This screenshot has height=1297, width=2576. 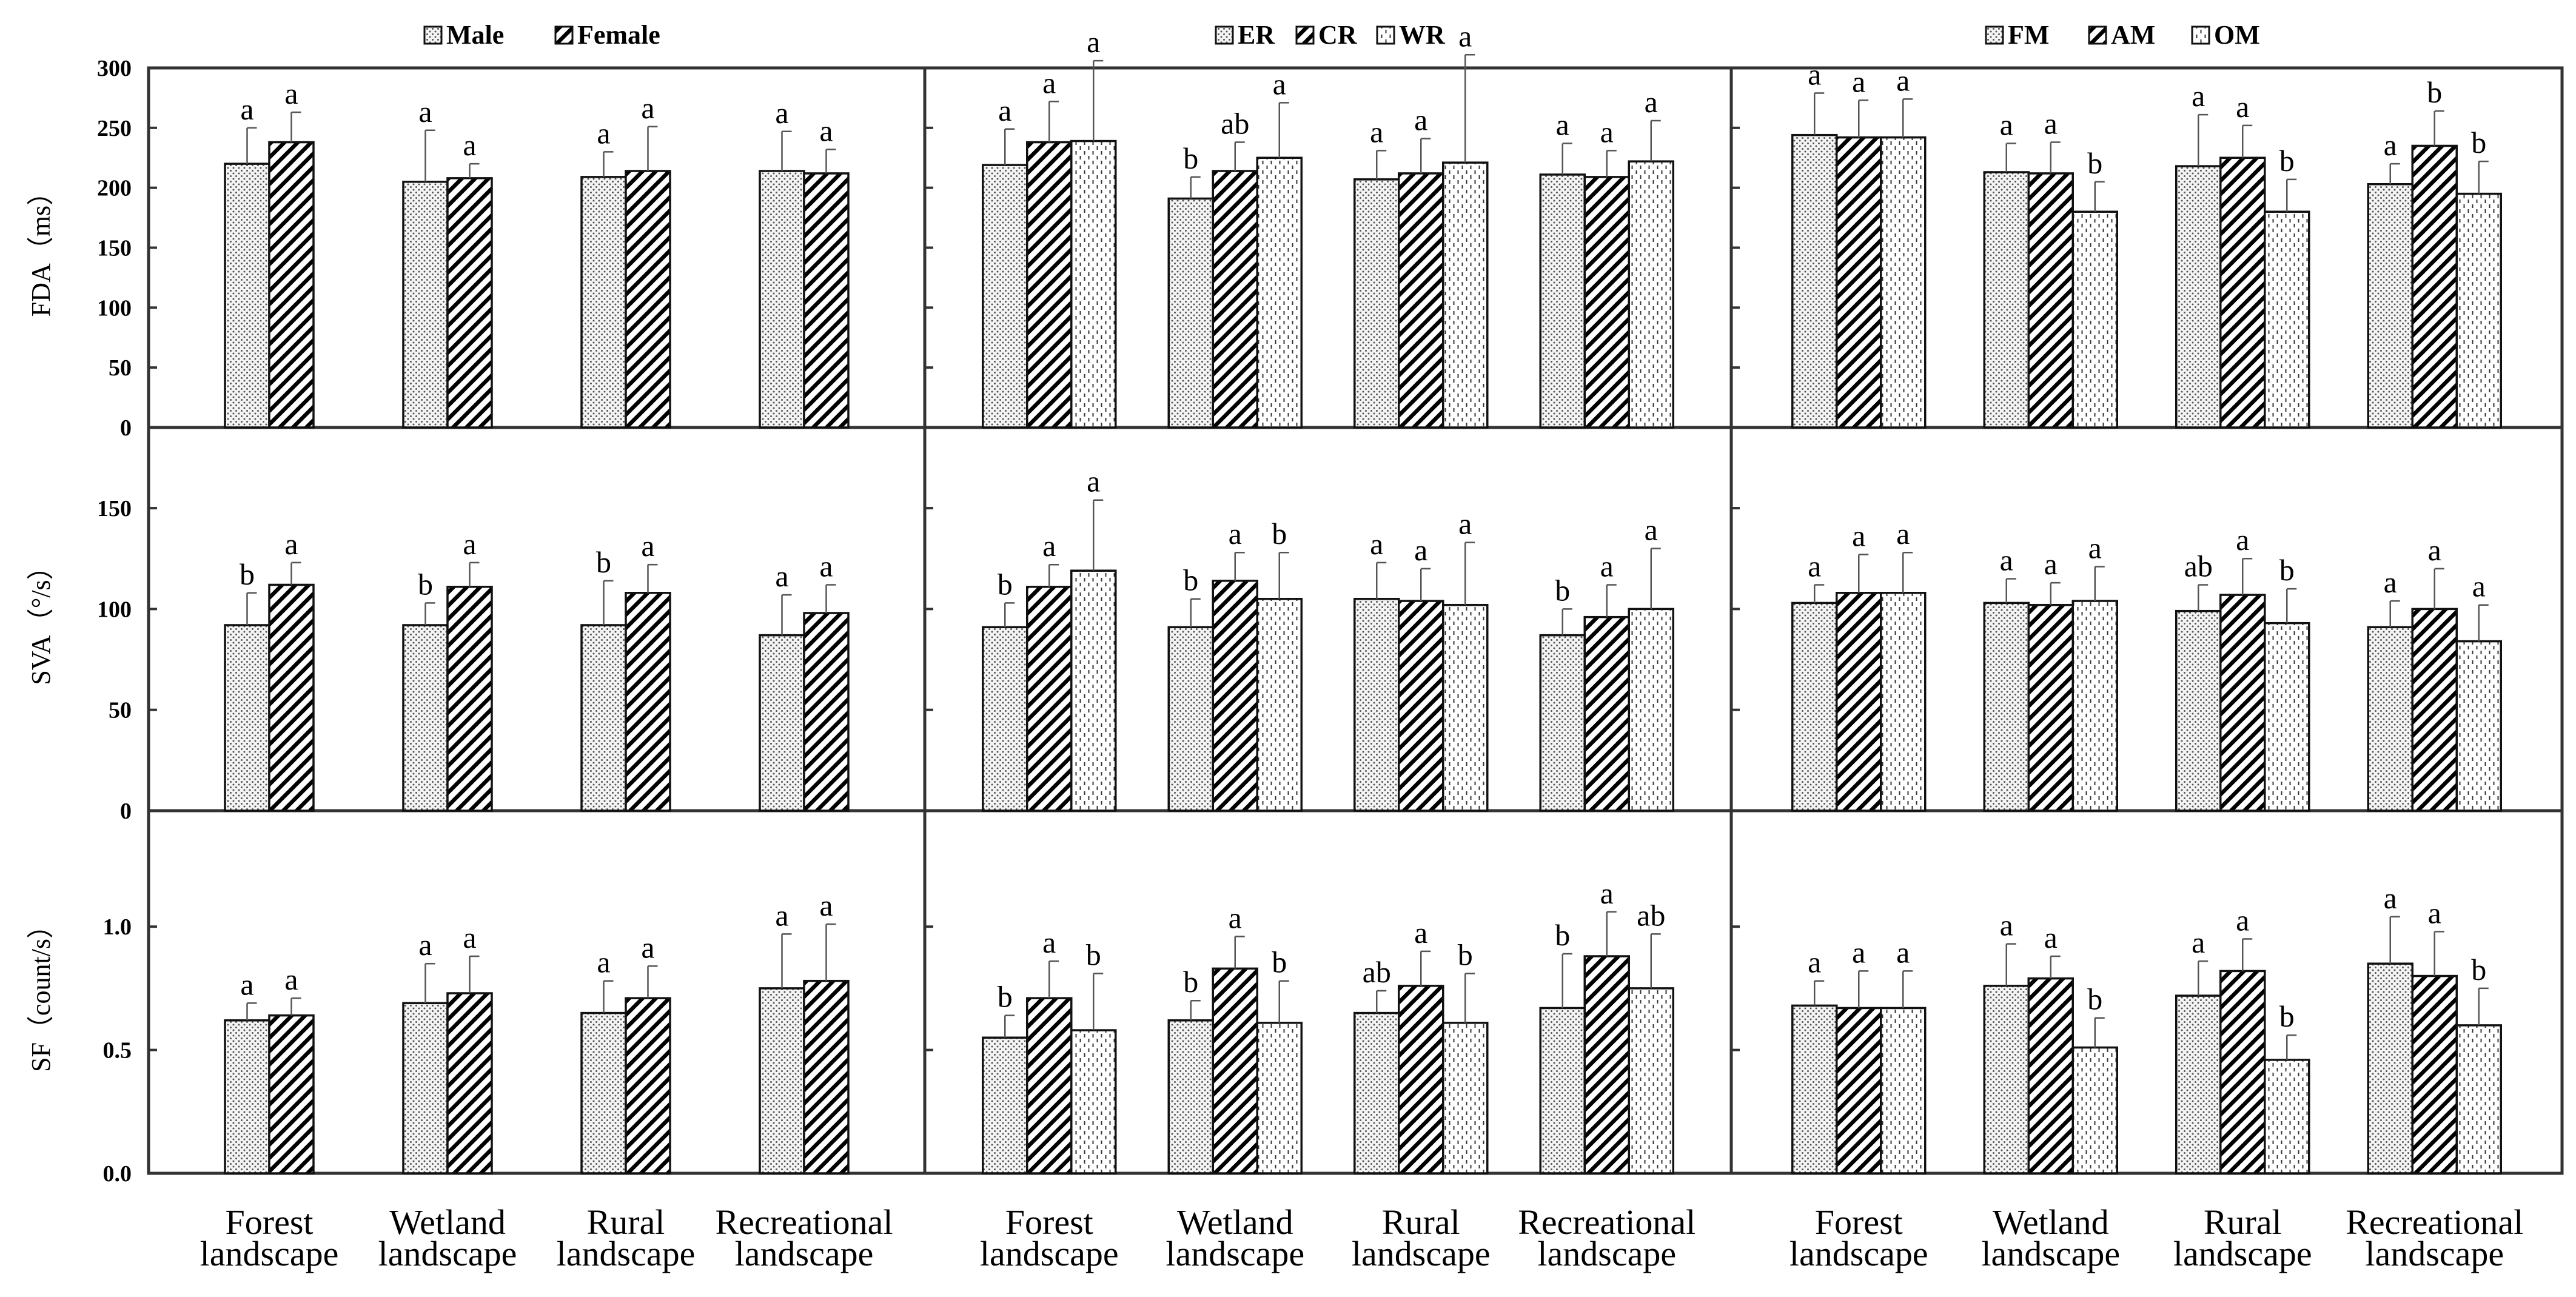 I want to click on y-axis-label: SVA（°/s）, so click(x=41, y=619).